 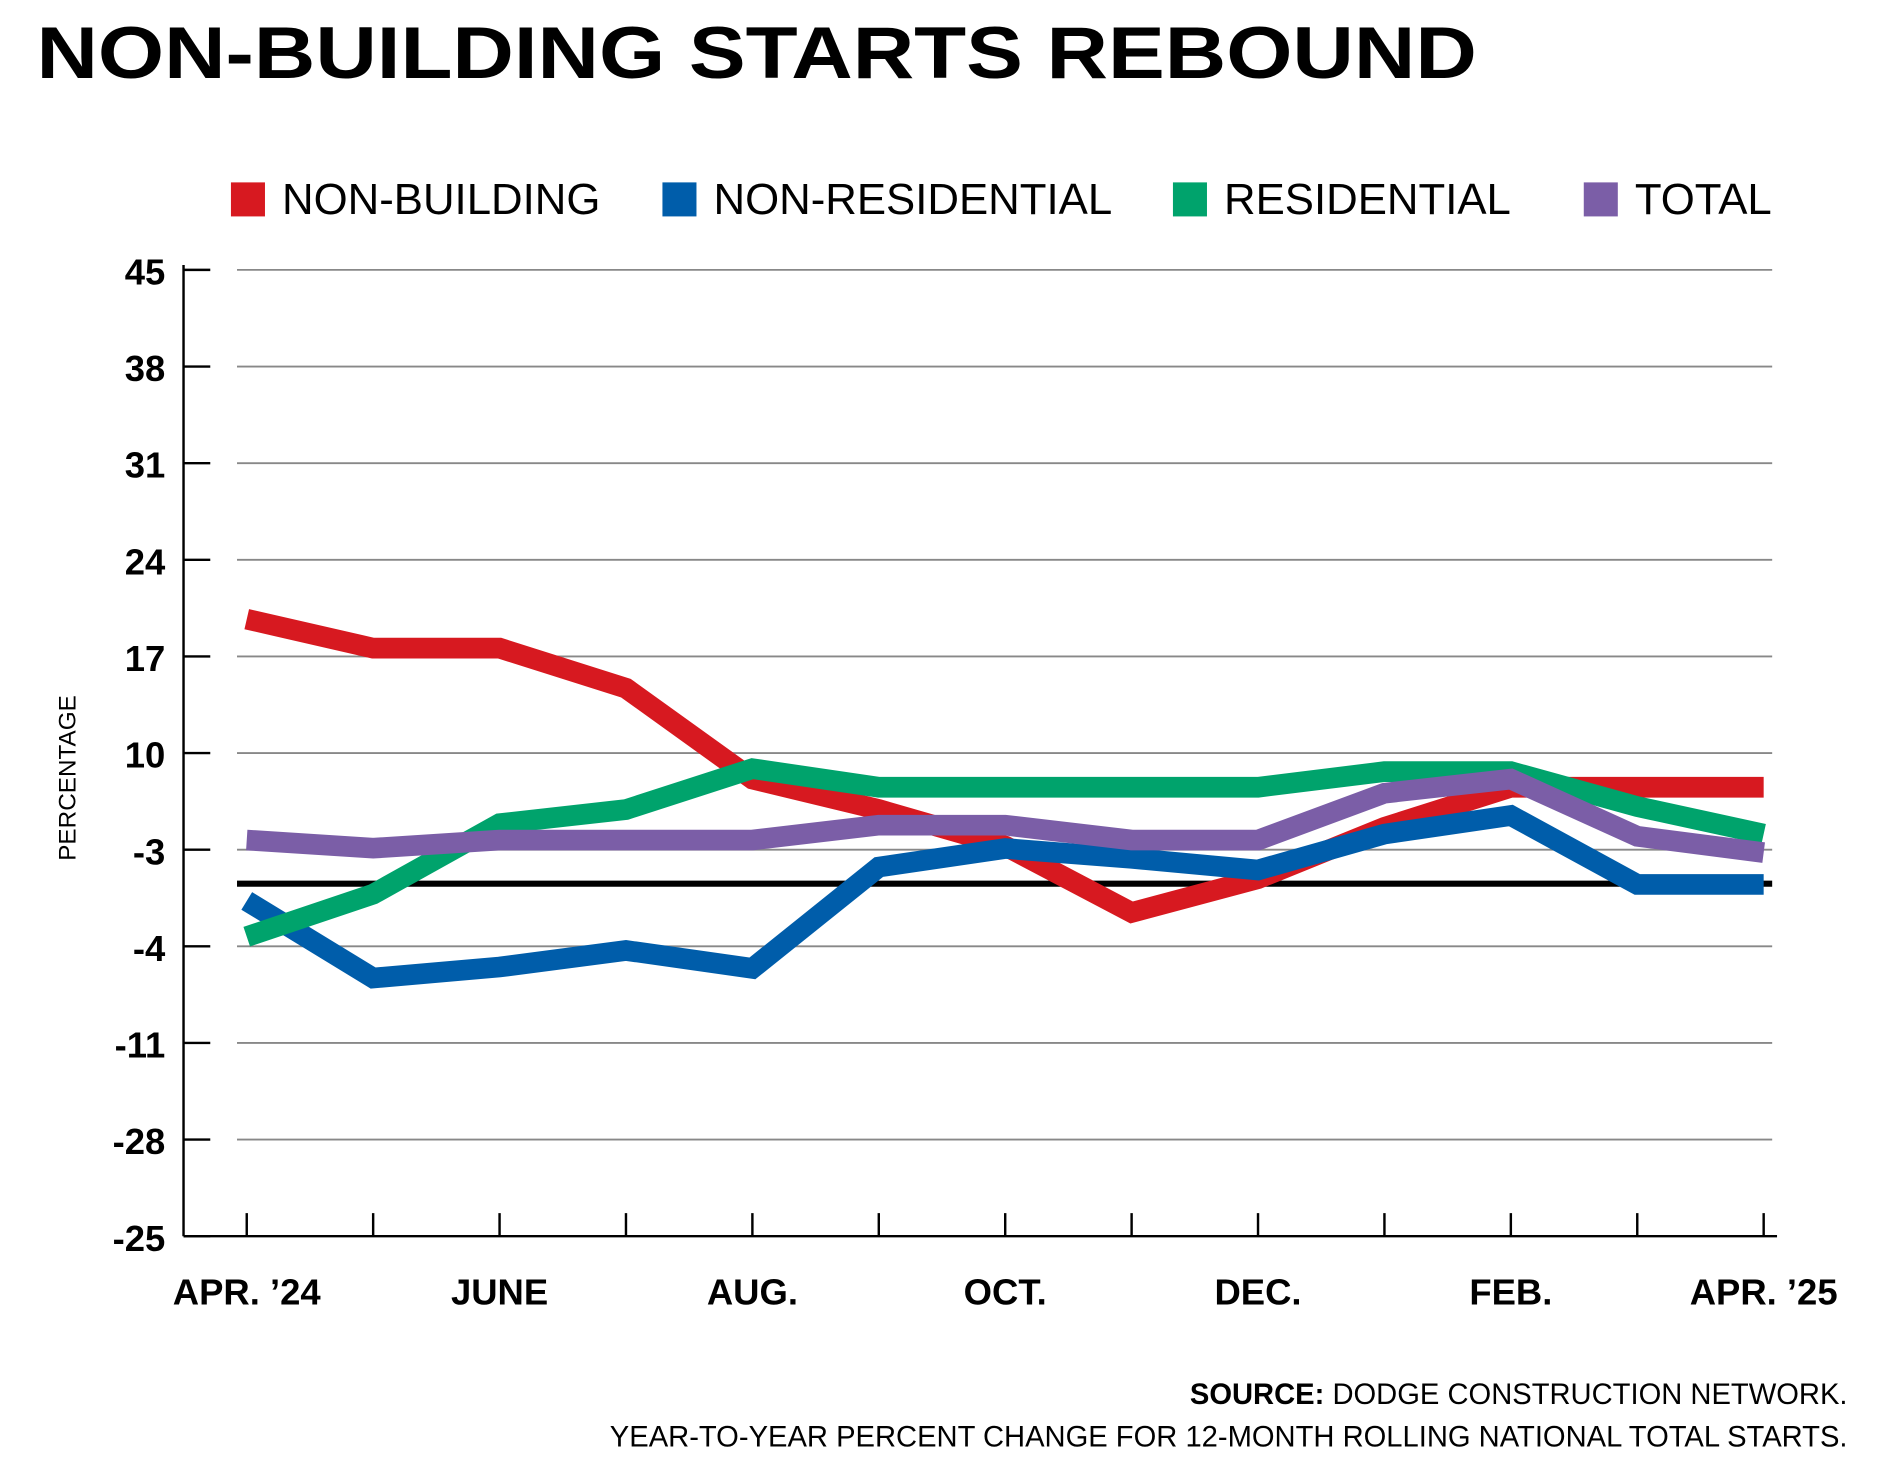 I want to click on x-tick-label: APR. ’25, so click(x=1764, y=1291).